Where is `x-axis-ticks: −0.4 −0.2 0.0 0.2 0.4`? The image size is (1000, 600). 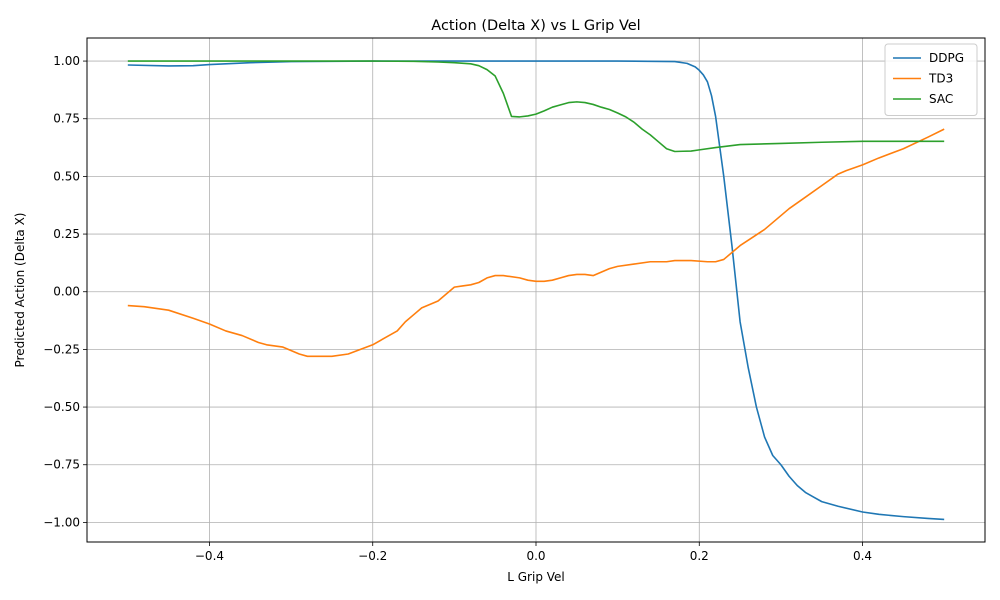 x-axis-ticks: −0.4 −0.2 0.0 0.2 0.4 is located at coordinates (533, 552).